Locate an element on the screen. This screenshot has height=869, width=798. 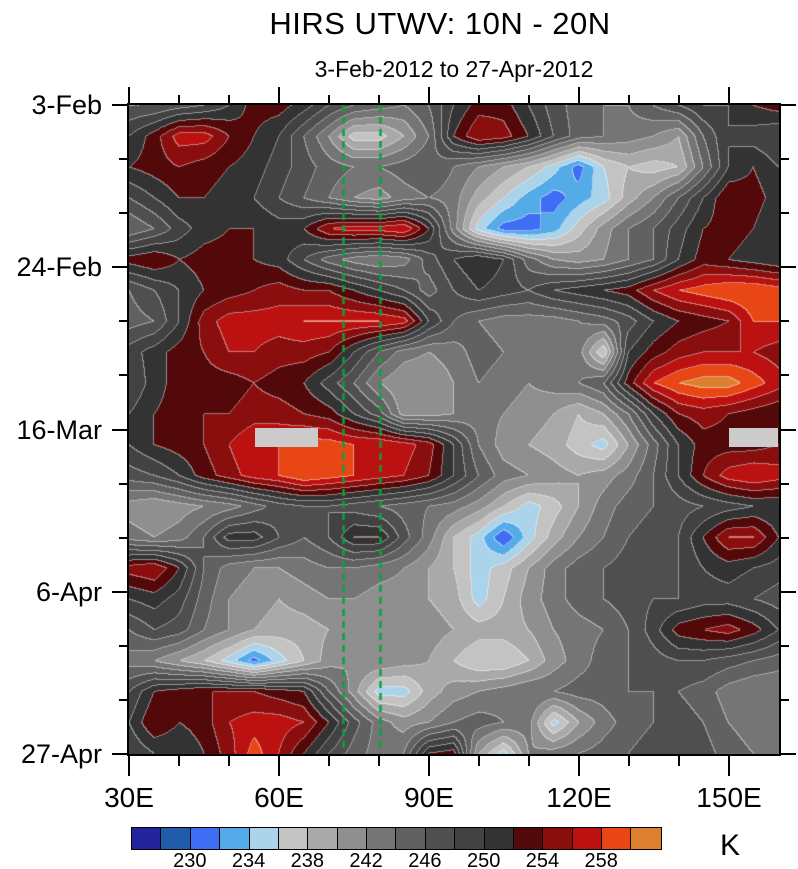
y-tick-label: 6-Apr is located at coordinates (68, 591).